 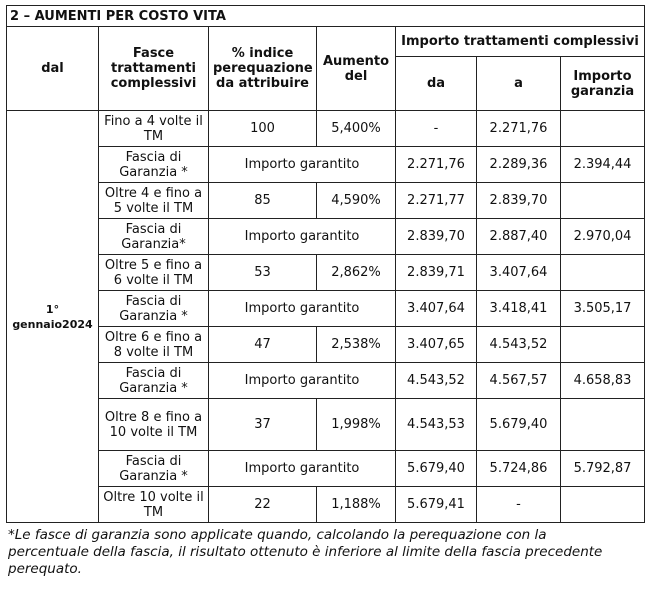 What do you see at coordinates (518, 272) in the screenshot?
I see `a: 3.407,64` at bounding box center [518, 272].